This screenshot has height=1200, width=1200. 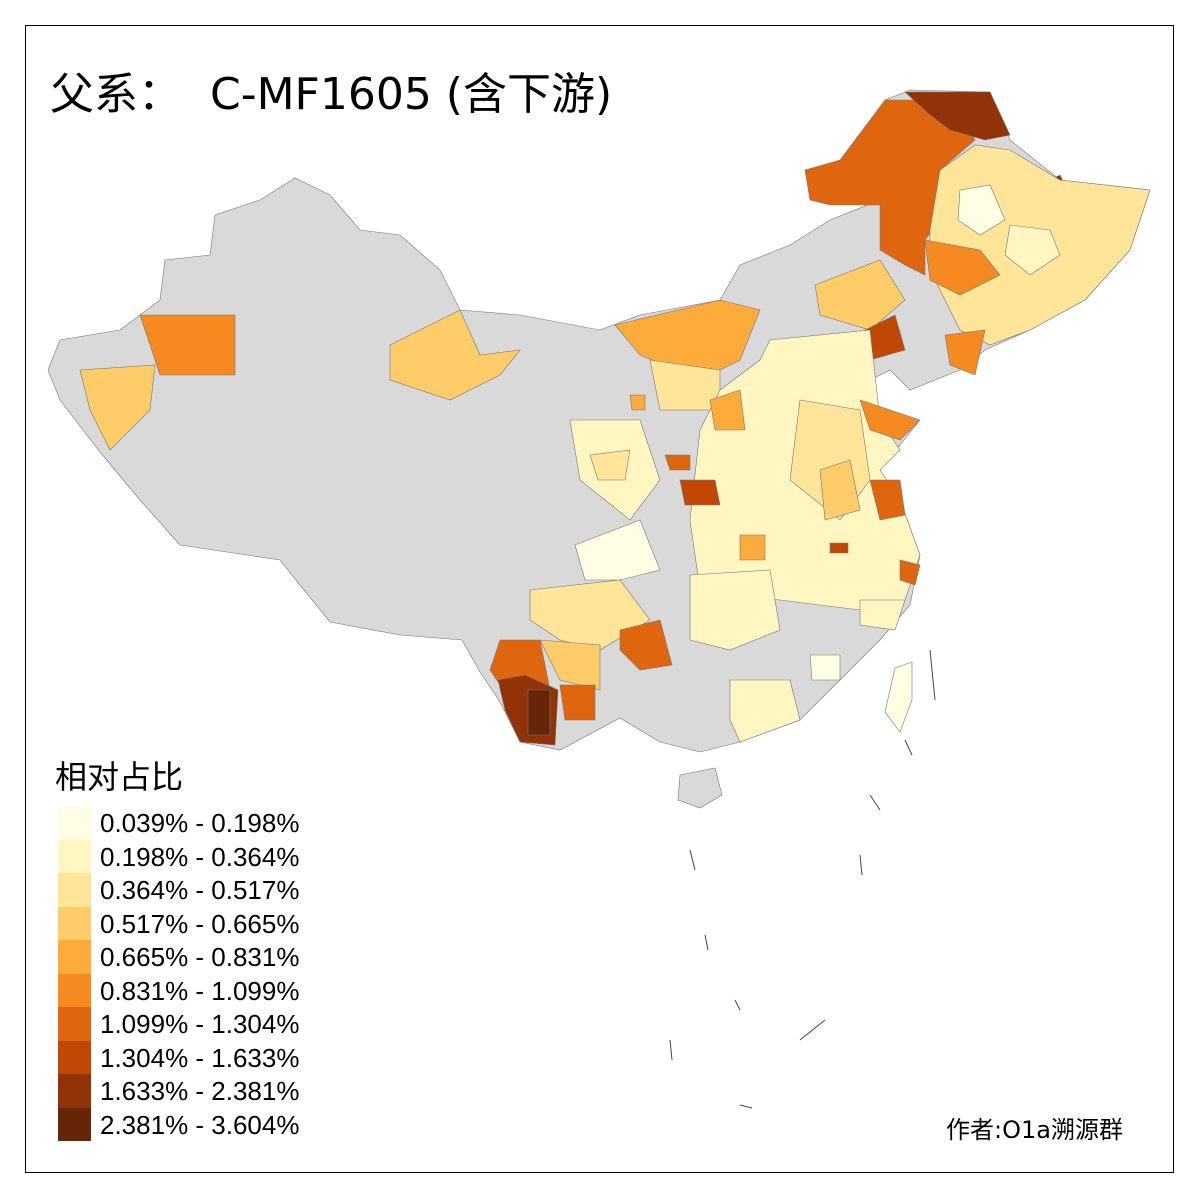 What do you see at coordinates (119, 777) in the screenshot?
I see `legend-title: 相对占比` at bounding box center [119, 777].